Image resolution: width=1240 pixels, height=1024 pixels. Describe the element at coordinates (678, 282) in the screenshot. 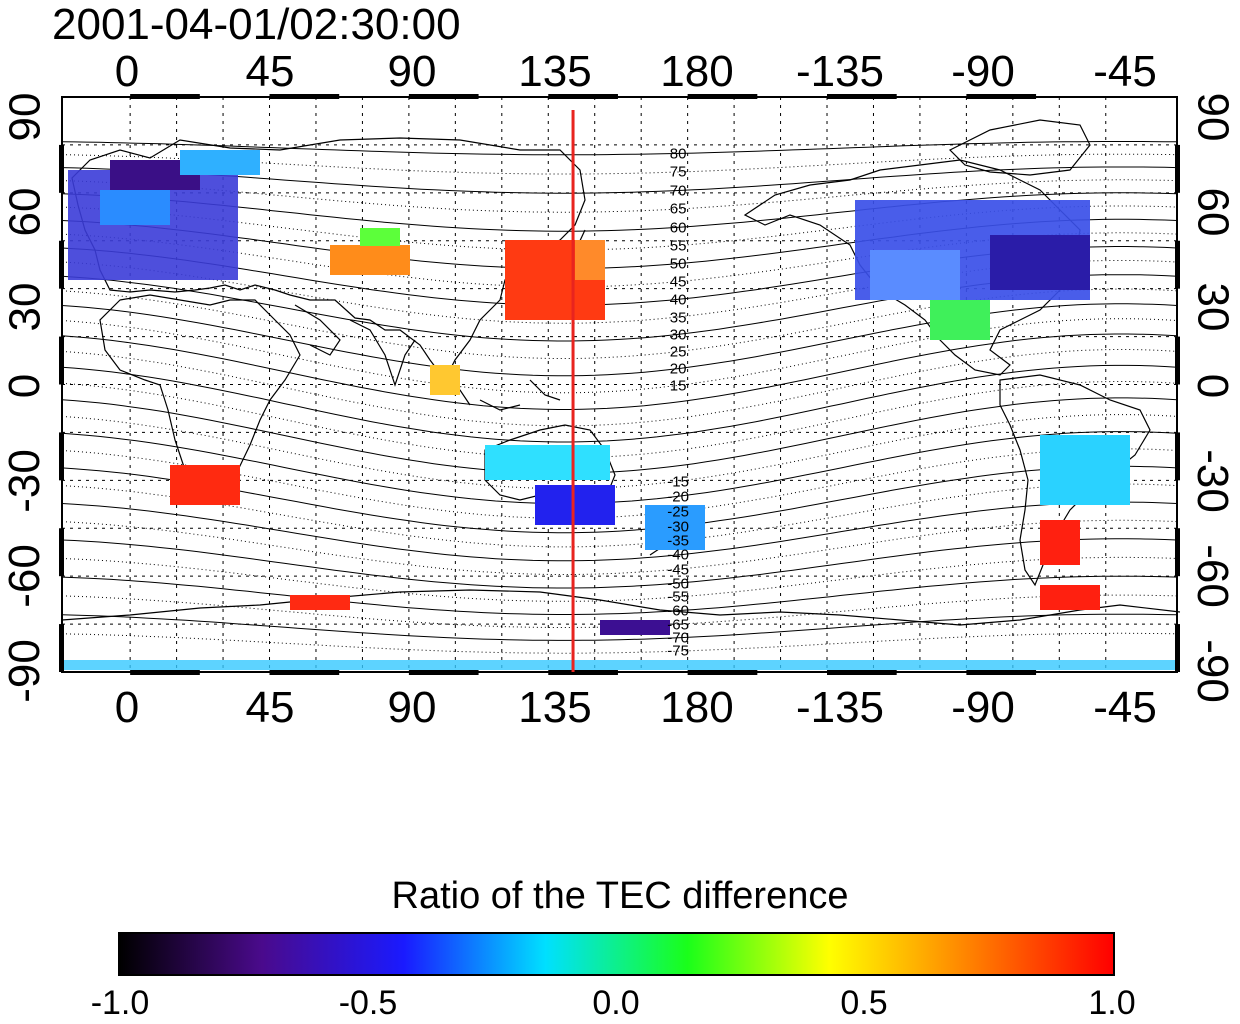

I see `magnetic-latitude-label: 45` at that location.